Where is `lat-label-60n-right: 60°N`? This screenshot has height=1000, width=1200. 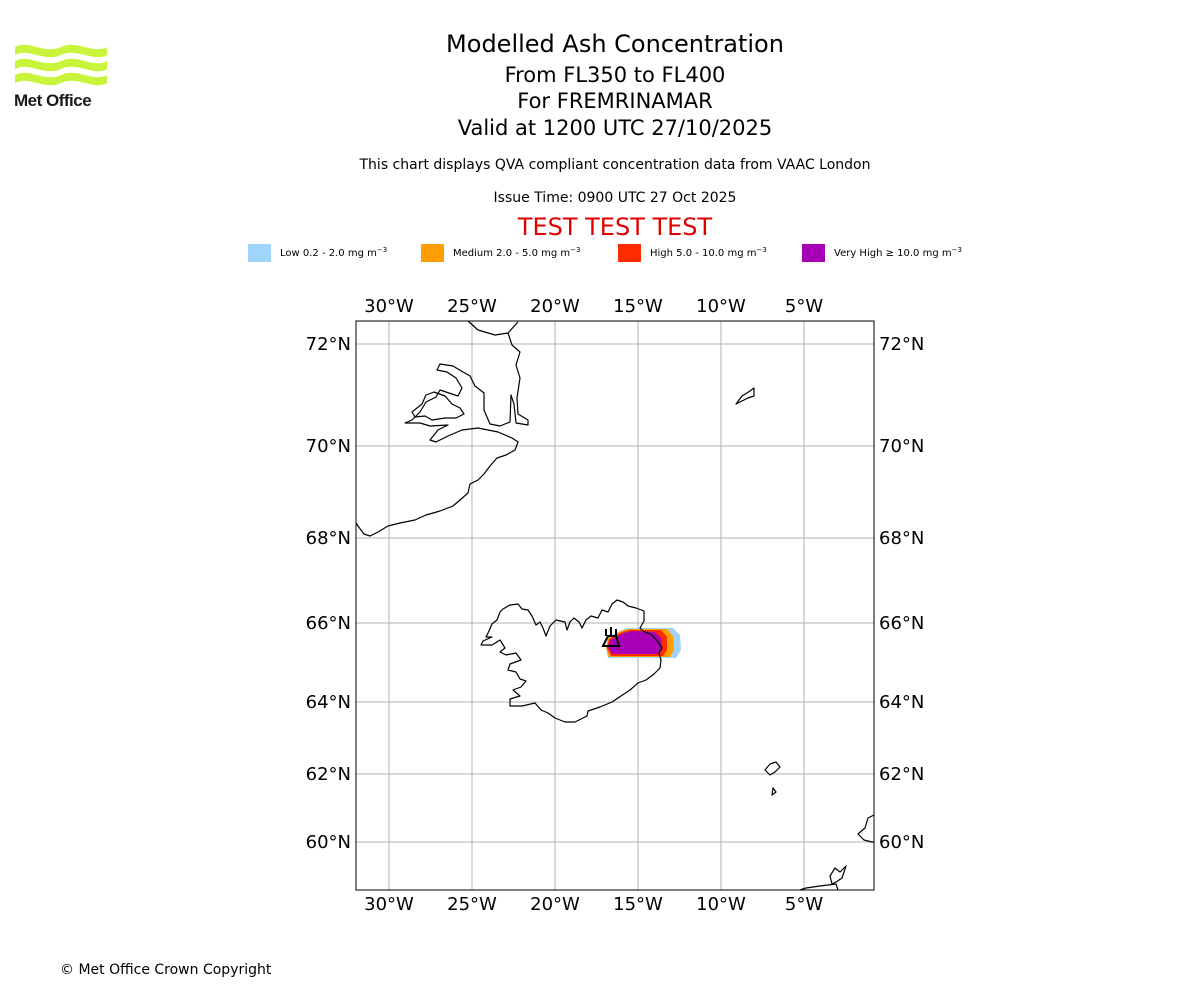 lat-label-60n-right: 60°N is located at coordinates (901, 842).